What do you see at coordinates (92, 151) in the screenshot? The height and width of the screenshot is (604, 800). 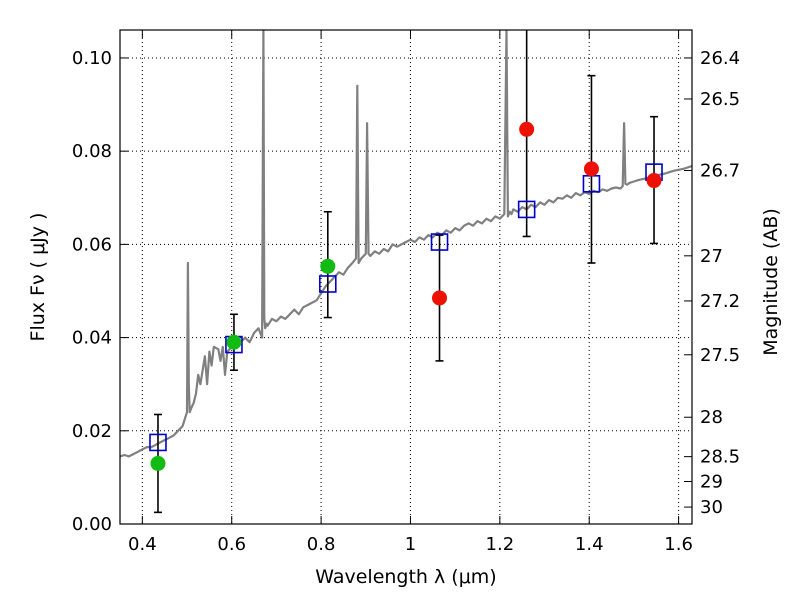 I see `y-tick-label: 0.08` at bounding box center [92, 151].